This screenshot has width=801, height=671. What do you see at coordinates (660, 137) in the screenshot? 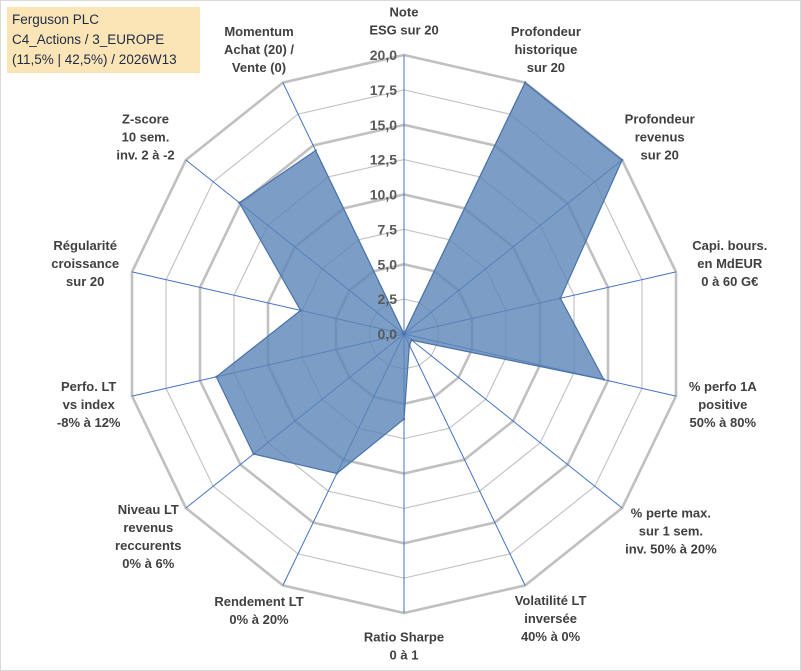
I see `axis-label: Profondeur revenus sur 20` at bounding box center [660, 137].